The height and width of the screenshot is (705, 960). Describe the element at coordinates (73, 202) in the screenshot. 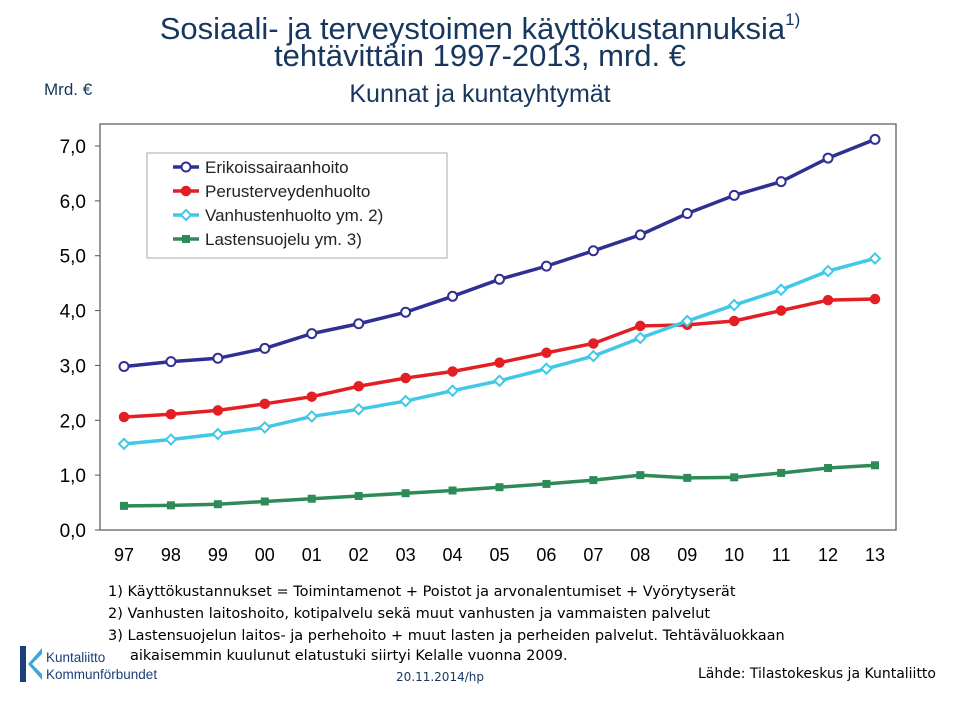

I see `y-tick-label: 6,0` at that location.